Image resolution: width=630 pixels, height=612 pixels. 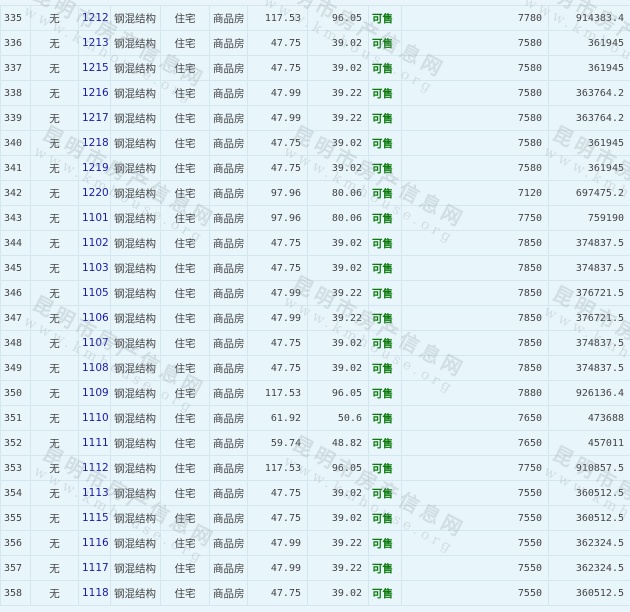 What do you see at coordinates (95, 218) in the screenshot?
I see `room-link: 1101` at bounding box center [95, 218].